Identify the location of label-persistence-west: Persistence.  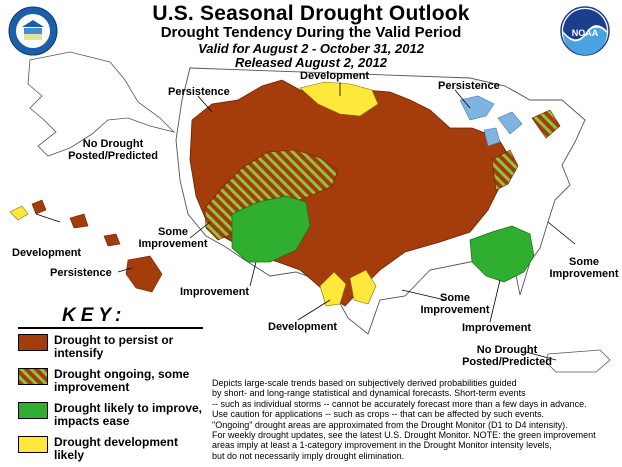
(199, 92).